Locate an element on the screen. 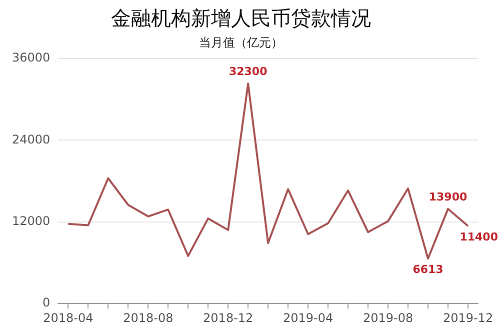  chart-subtitle: 当月值（亿元） is located at coordinates (241, 42).